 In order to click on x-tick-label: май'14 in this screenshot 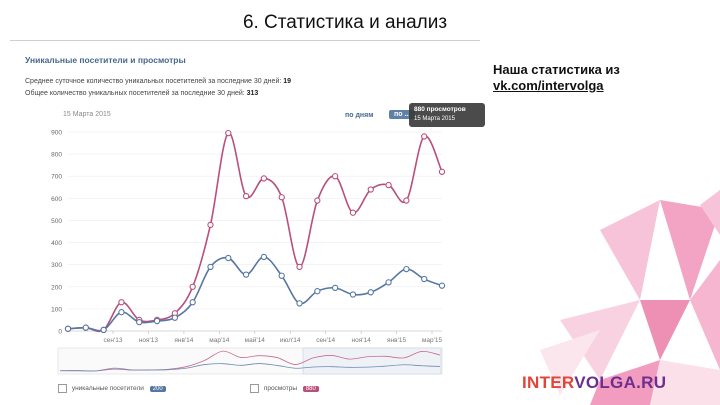, I will do `click(255, 340)`.